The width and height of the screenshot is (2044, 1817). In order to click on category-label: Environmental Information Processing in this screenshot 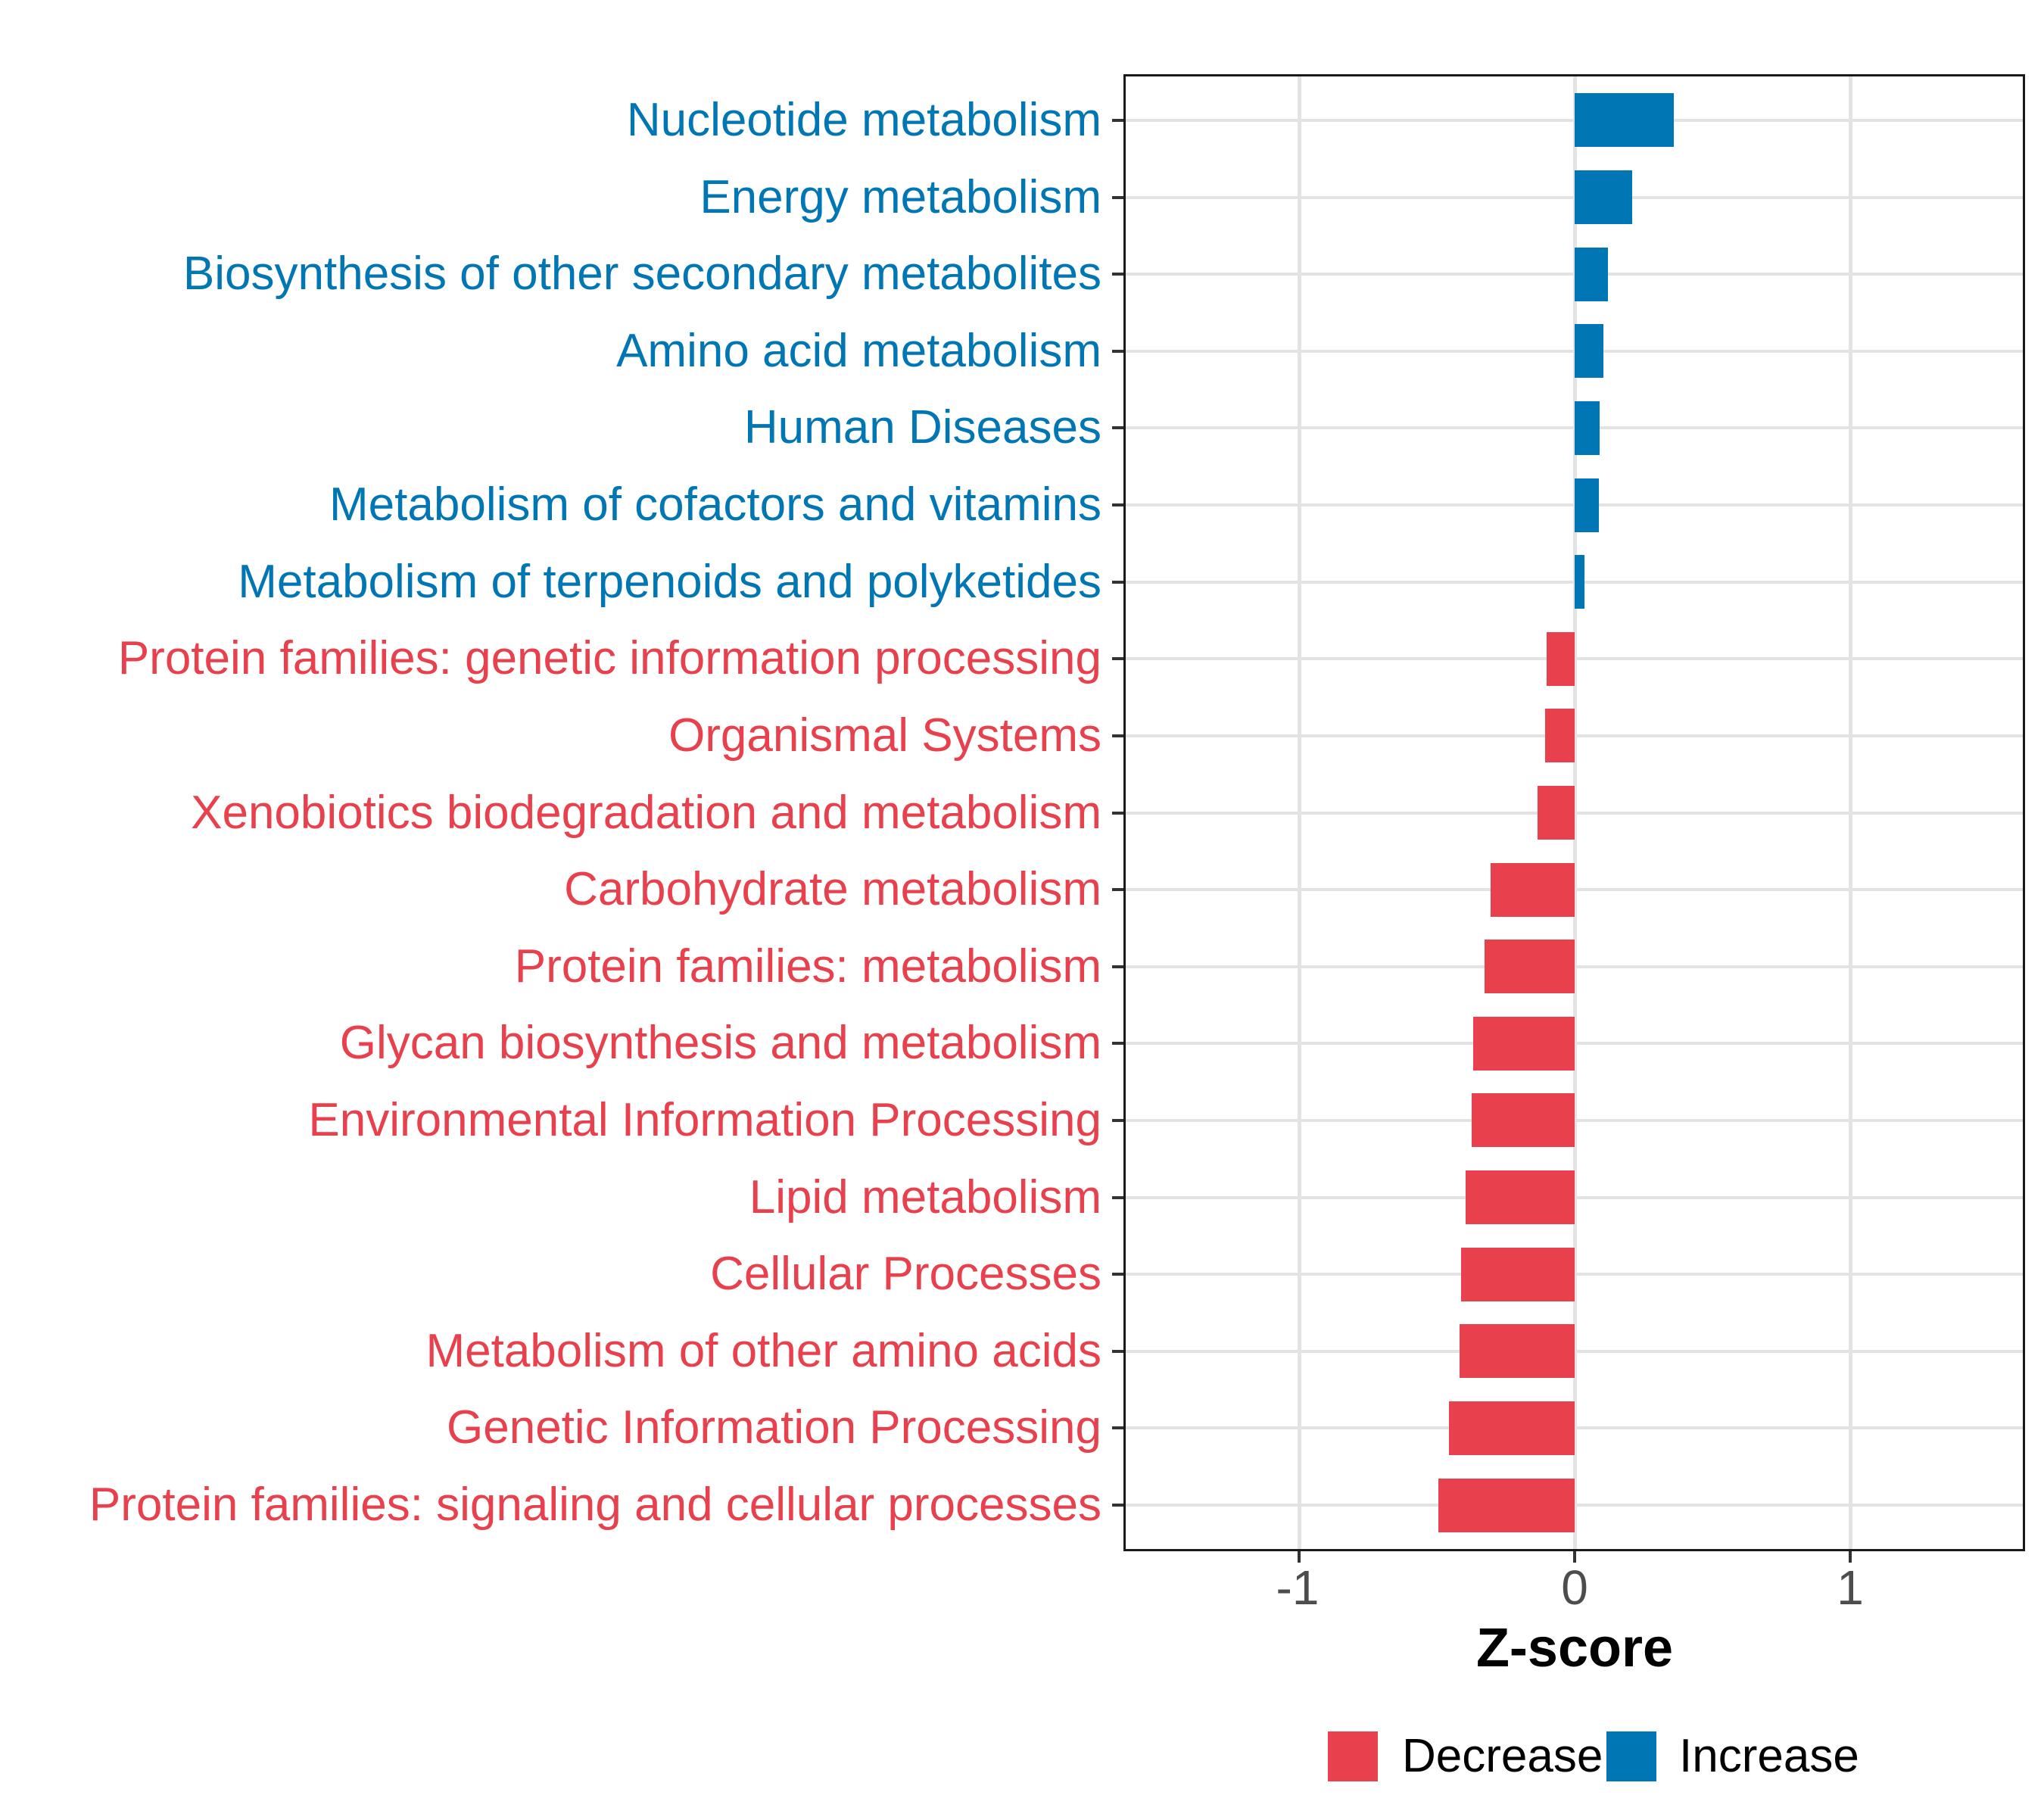, I will do `click(704, 1119)`.